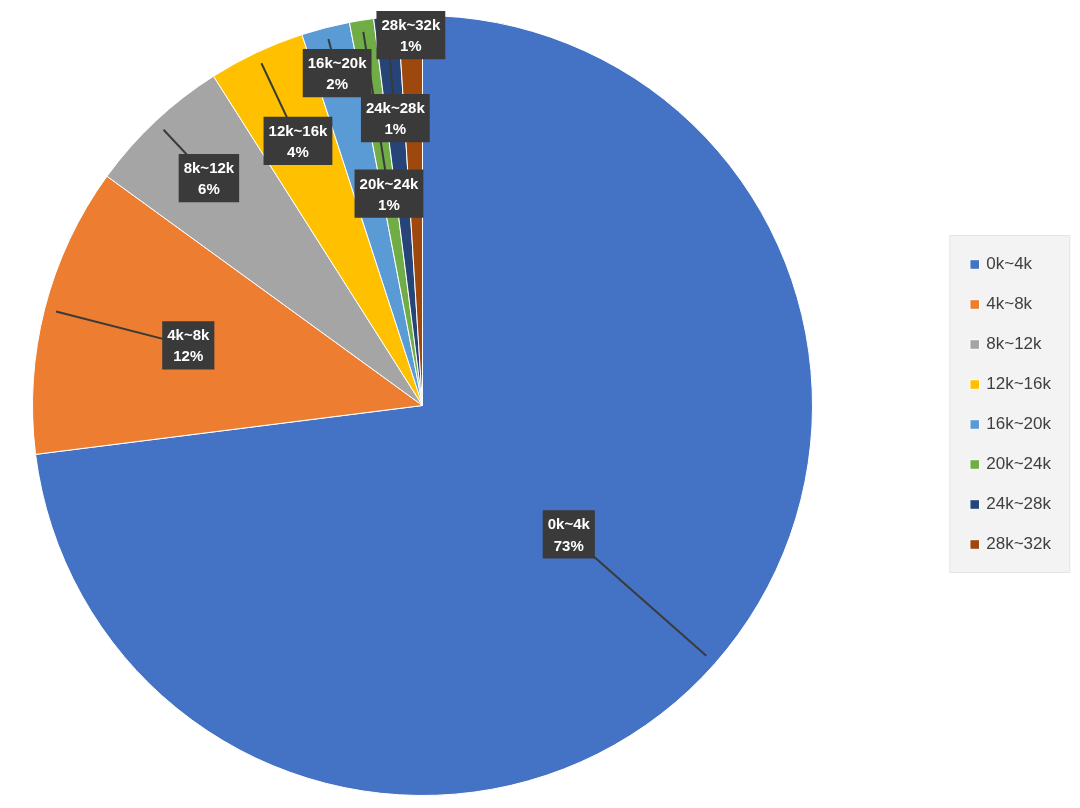  What do you see at coordinates (1018, 424) in the screenshot?
I see `legend-label: 16k~20k` at bounding box center [1018, 424].